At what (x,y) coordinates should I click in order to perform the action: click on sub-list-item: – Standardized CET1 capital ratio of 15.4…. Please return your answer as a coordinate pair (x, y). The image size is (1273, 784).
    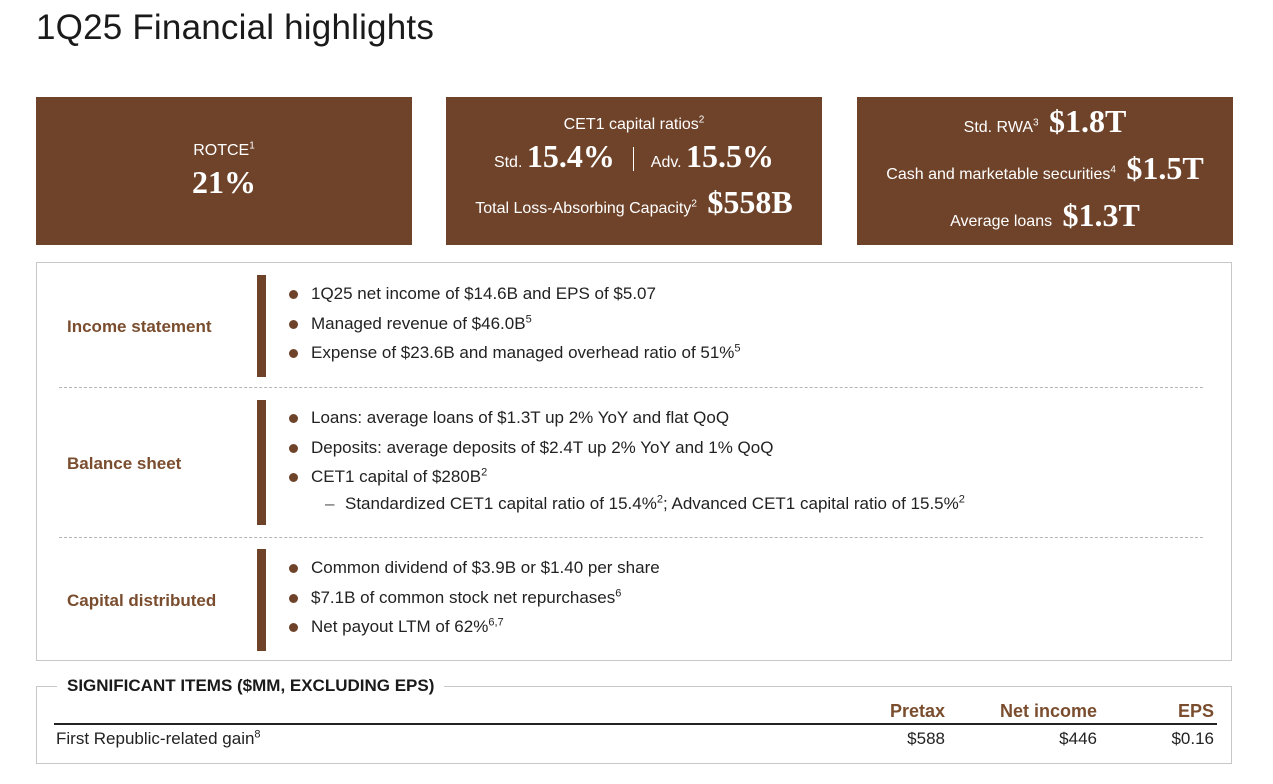
    Looking at the image, I should click on (627, 504).